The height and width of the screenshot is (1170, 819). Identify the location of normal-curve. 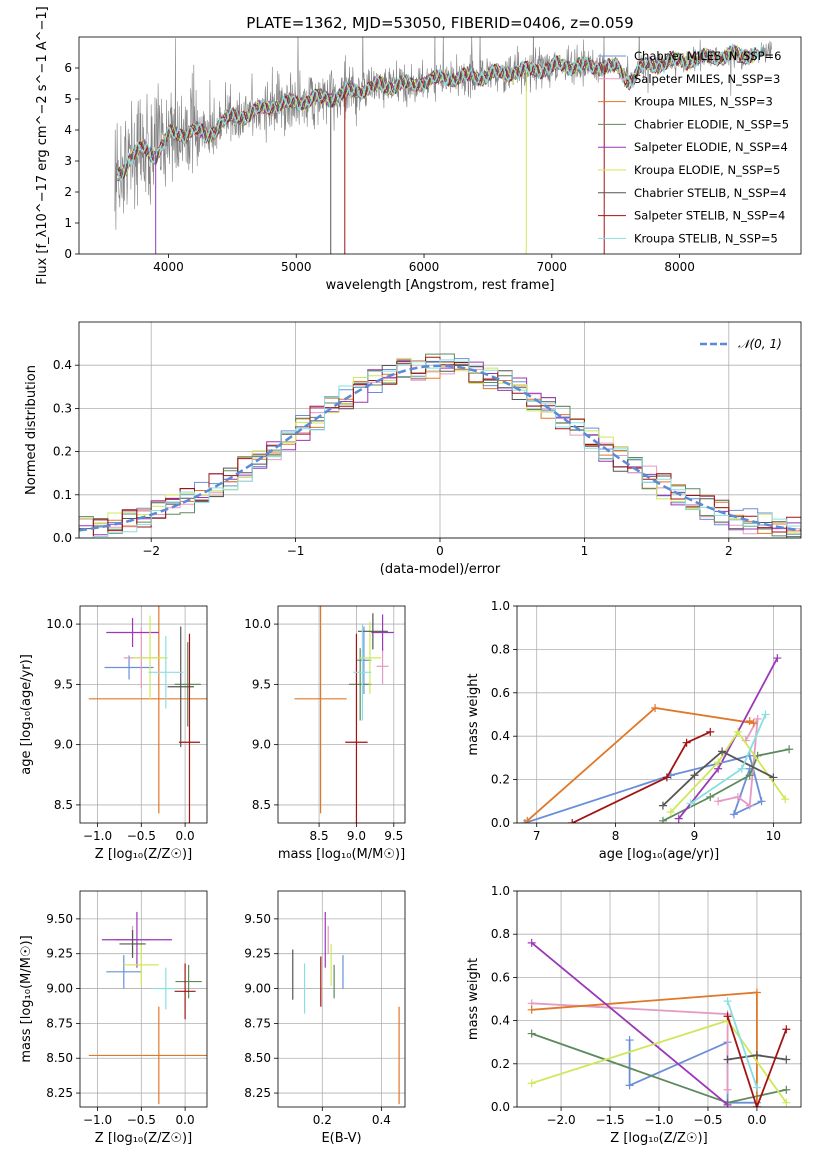
(440, 448).